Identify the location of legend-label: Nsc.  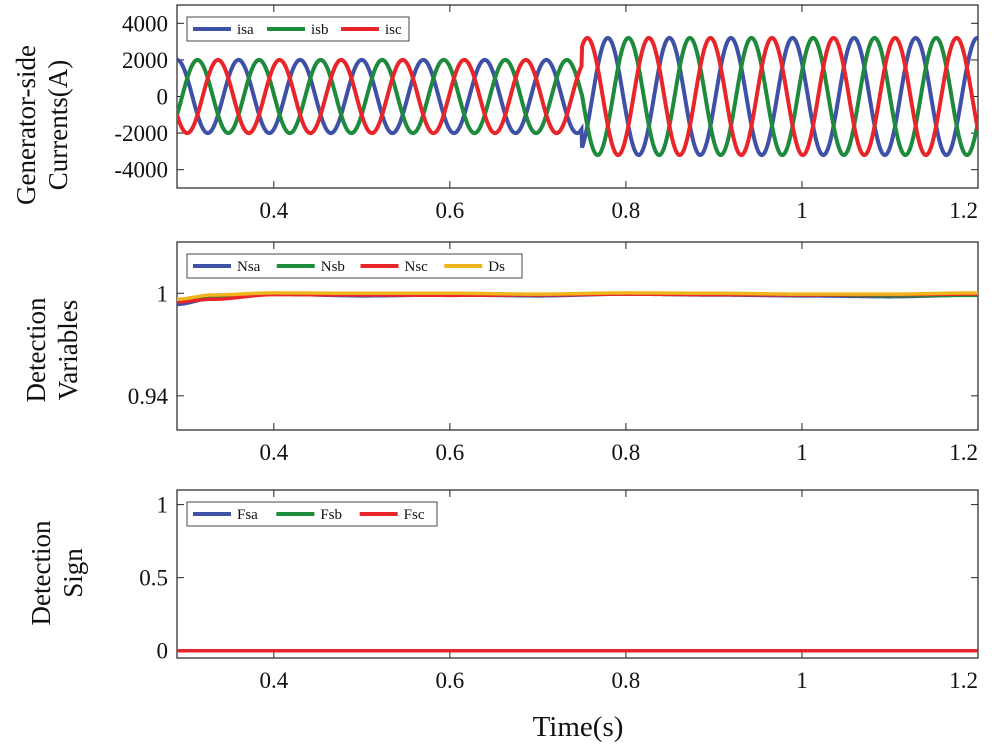
(417, 267).